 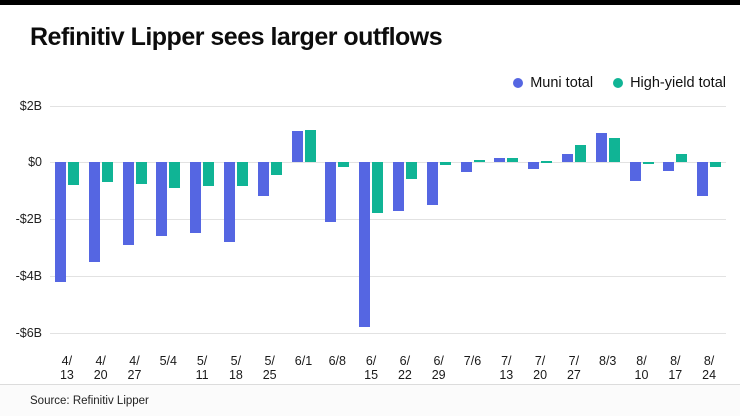 What do you see at coordinates (709, 368) in the screenshot?
I see `x-axis-label: 8/ 24` at bounding box center [709, 368].